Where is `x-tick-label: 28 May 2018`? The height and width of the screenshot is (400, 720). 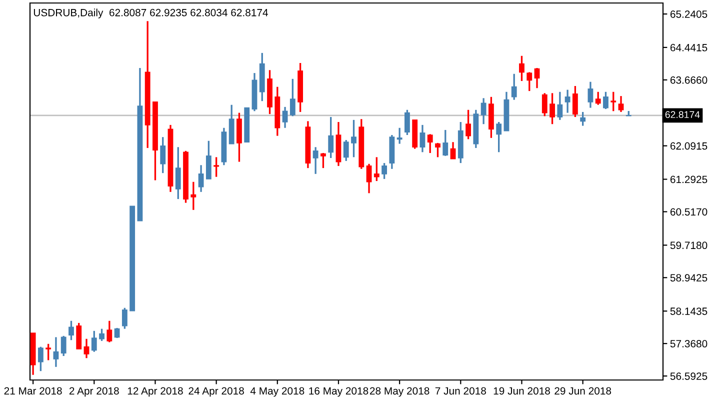 x-tick-label: 28 May 2018 is located at coordinates (400, 392).